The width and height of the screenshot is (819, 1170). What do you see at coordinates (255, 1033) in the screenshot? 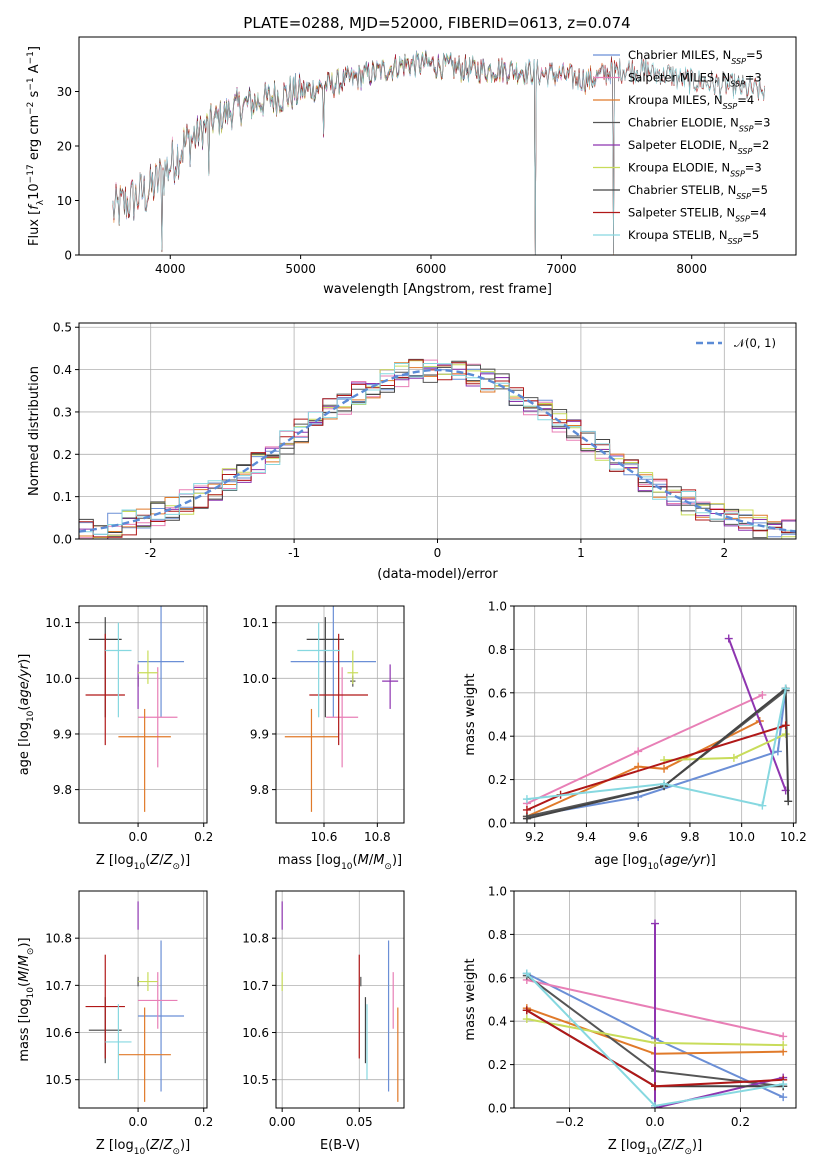
I see `y-tick-label: 10.6` at bounding box center [255, 1033].